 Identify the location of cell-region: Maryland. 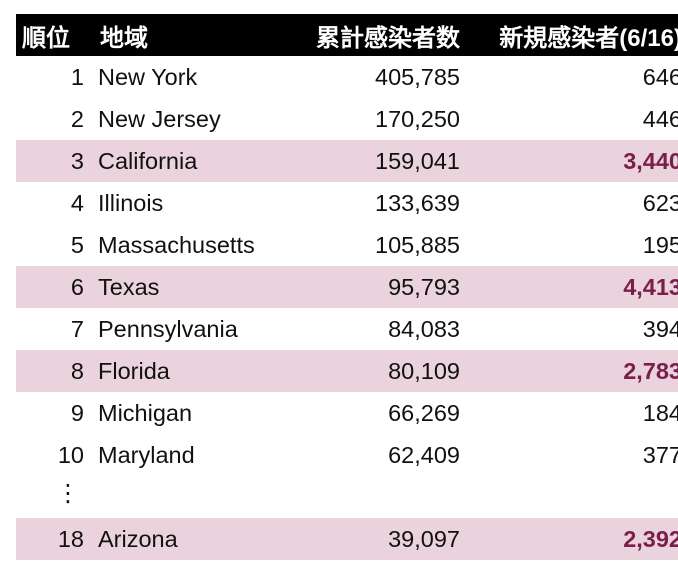
(146, 454).